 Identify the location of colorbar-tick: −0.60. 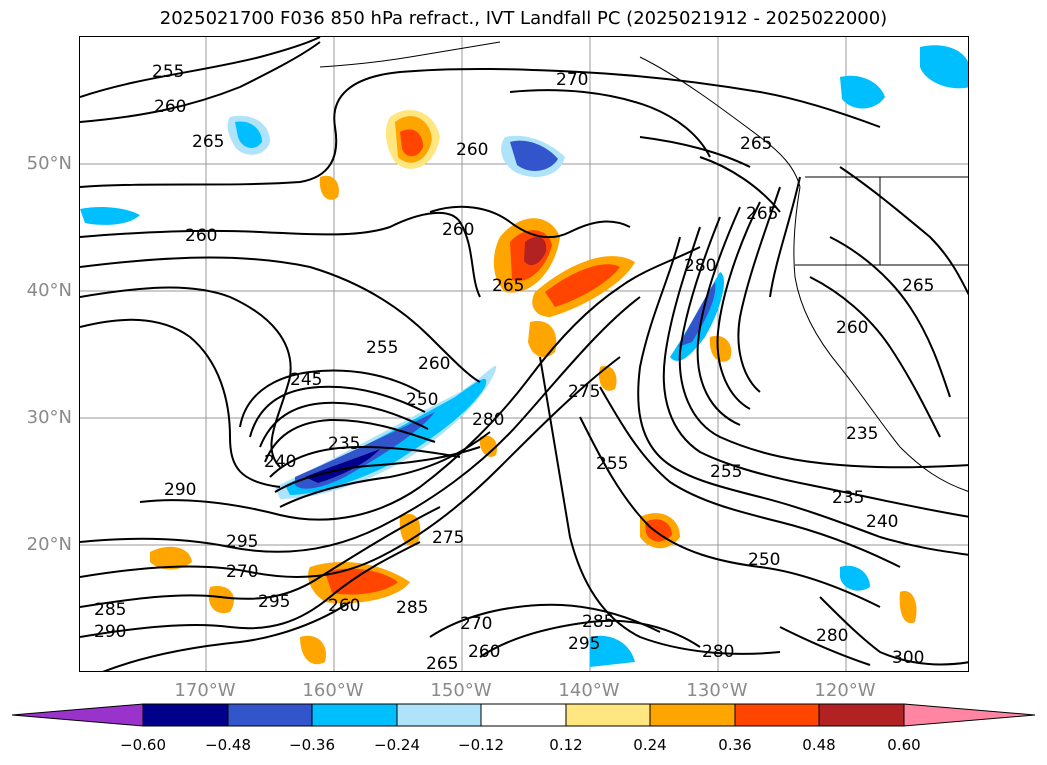
(143, 745).